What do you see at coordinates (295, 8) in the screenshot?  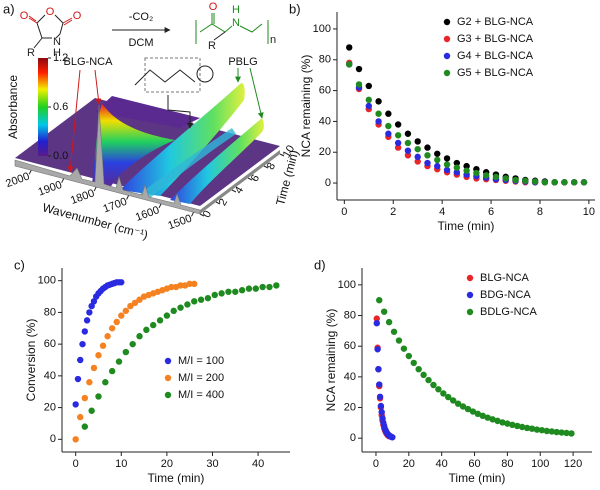 I see `panel-label: b)` at bounding box center [295, 8].